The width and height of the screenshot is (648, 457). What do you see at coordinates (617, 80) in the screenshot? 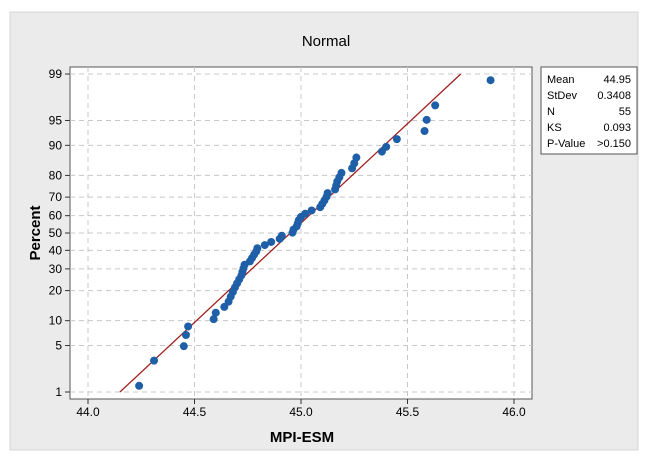
I see `stat-value-mean: 44.95` at bounding box center [617, 80].